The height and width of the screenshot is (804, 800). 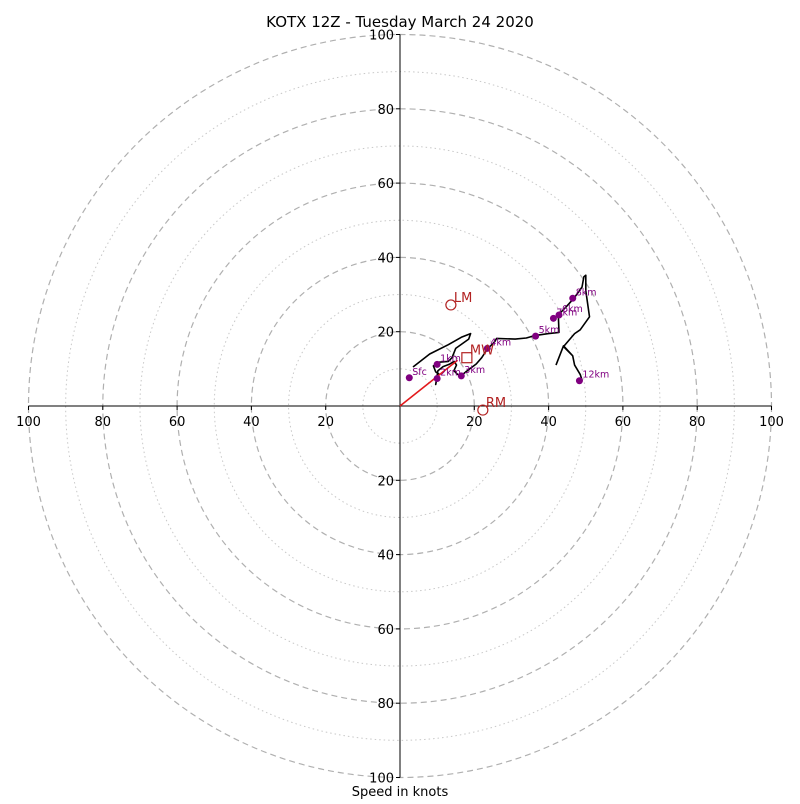 What do you see at coordinates (586, 292) in the screenshot?
I see `height-label-8km: 8km` at bounding box center [586, 292].